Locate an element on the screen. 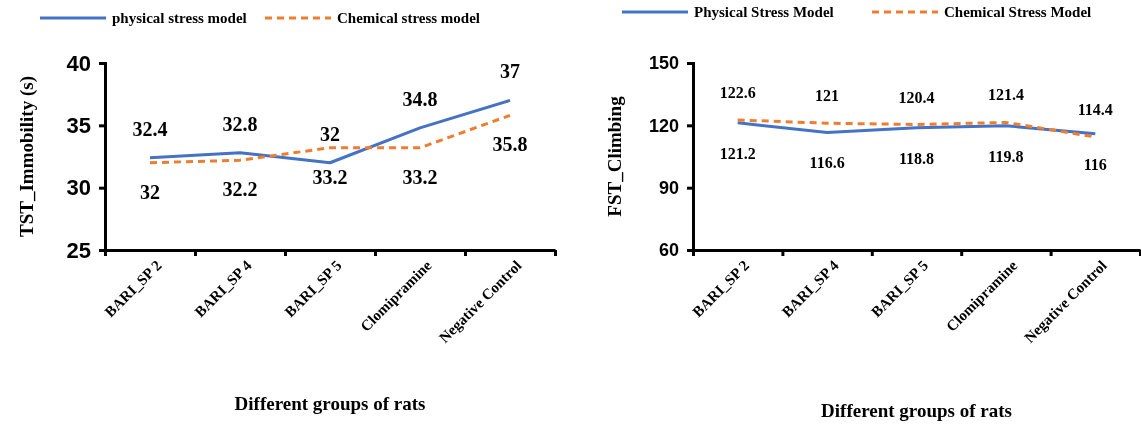 This screenshot has height=425, width=1141. legend-label: Physical Stress Model is located at coordinates (764, 12).